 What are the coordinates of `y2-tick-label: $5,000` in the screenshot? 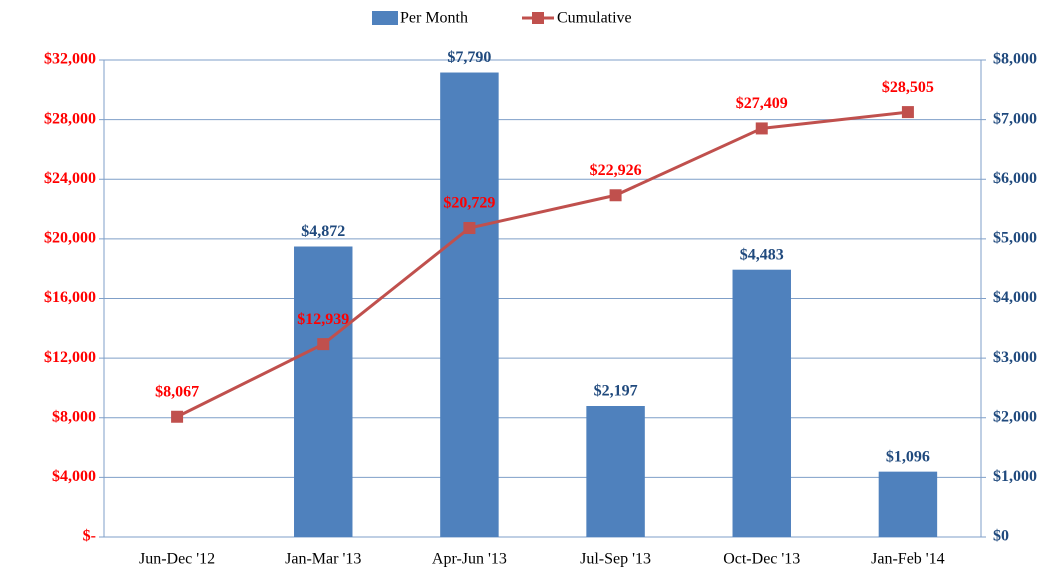 It's located at (1015, 238).